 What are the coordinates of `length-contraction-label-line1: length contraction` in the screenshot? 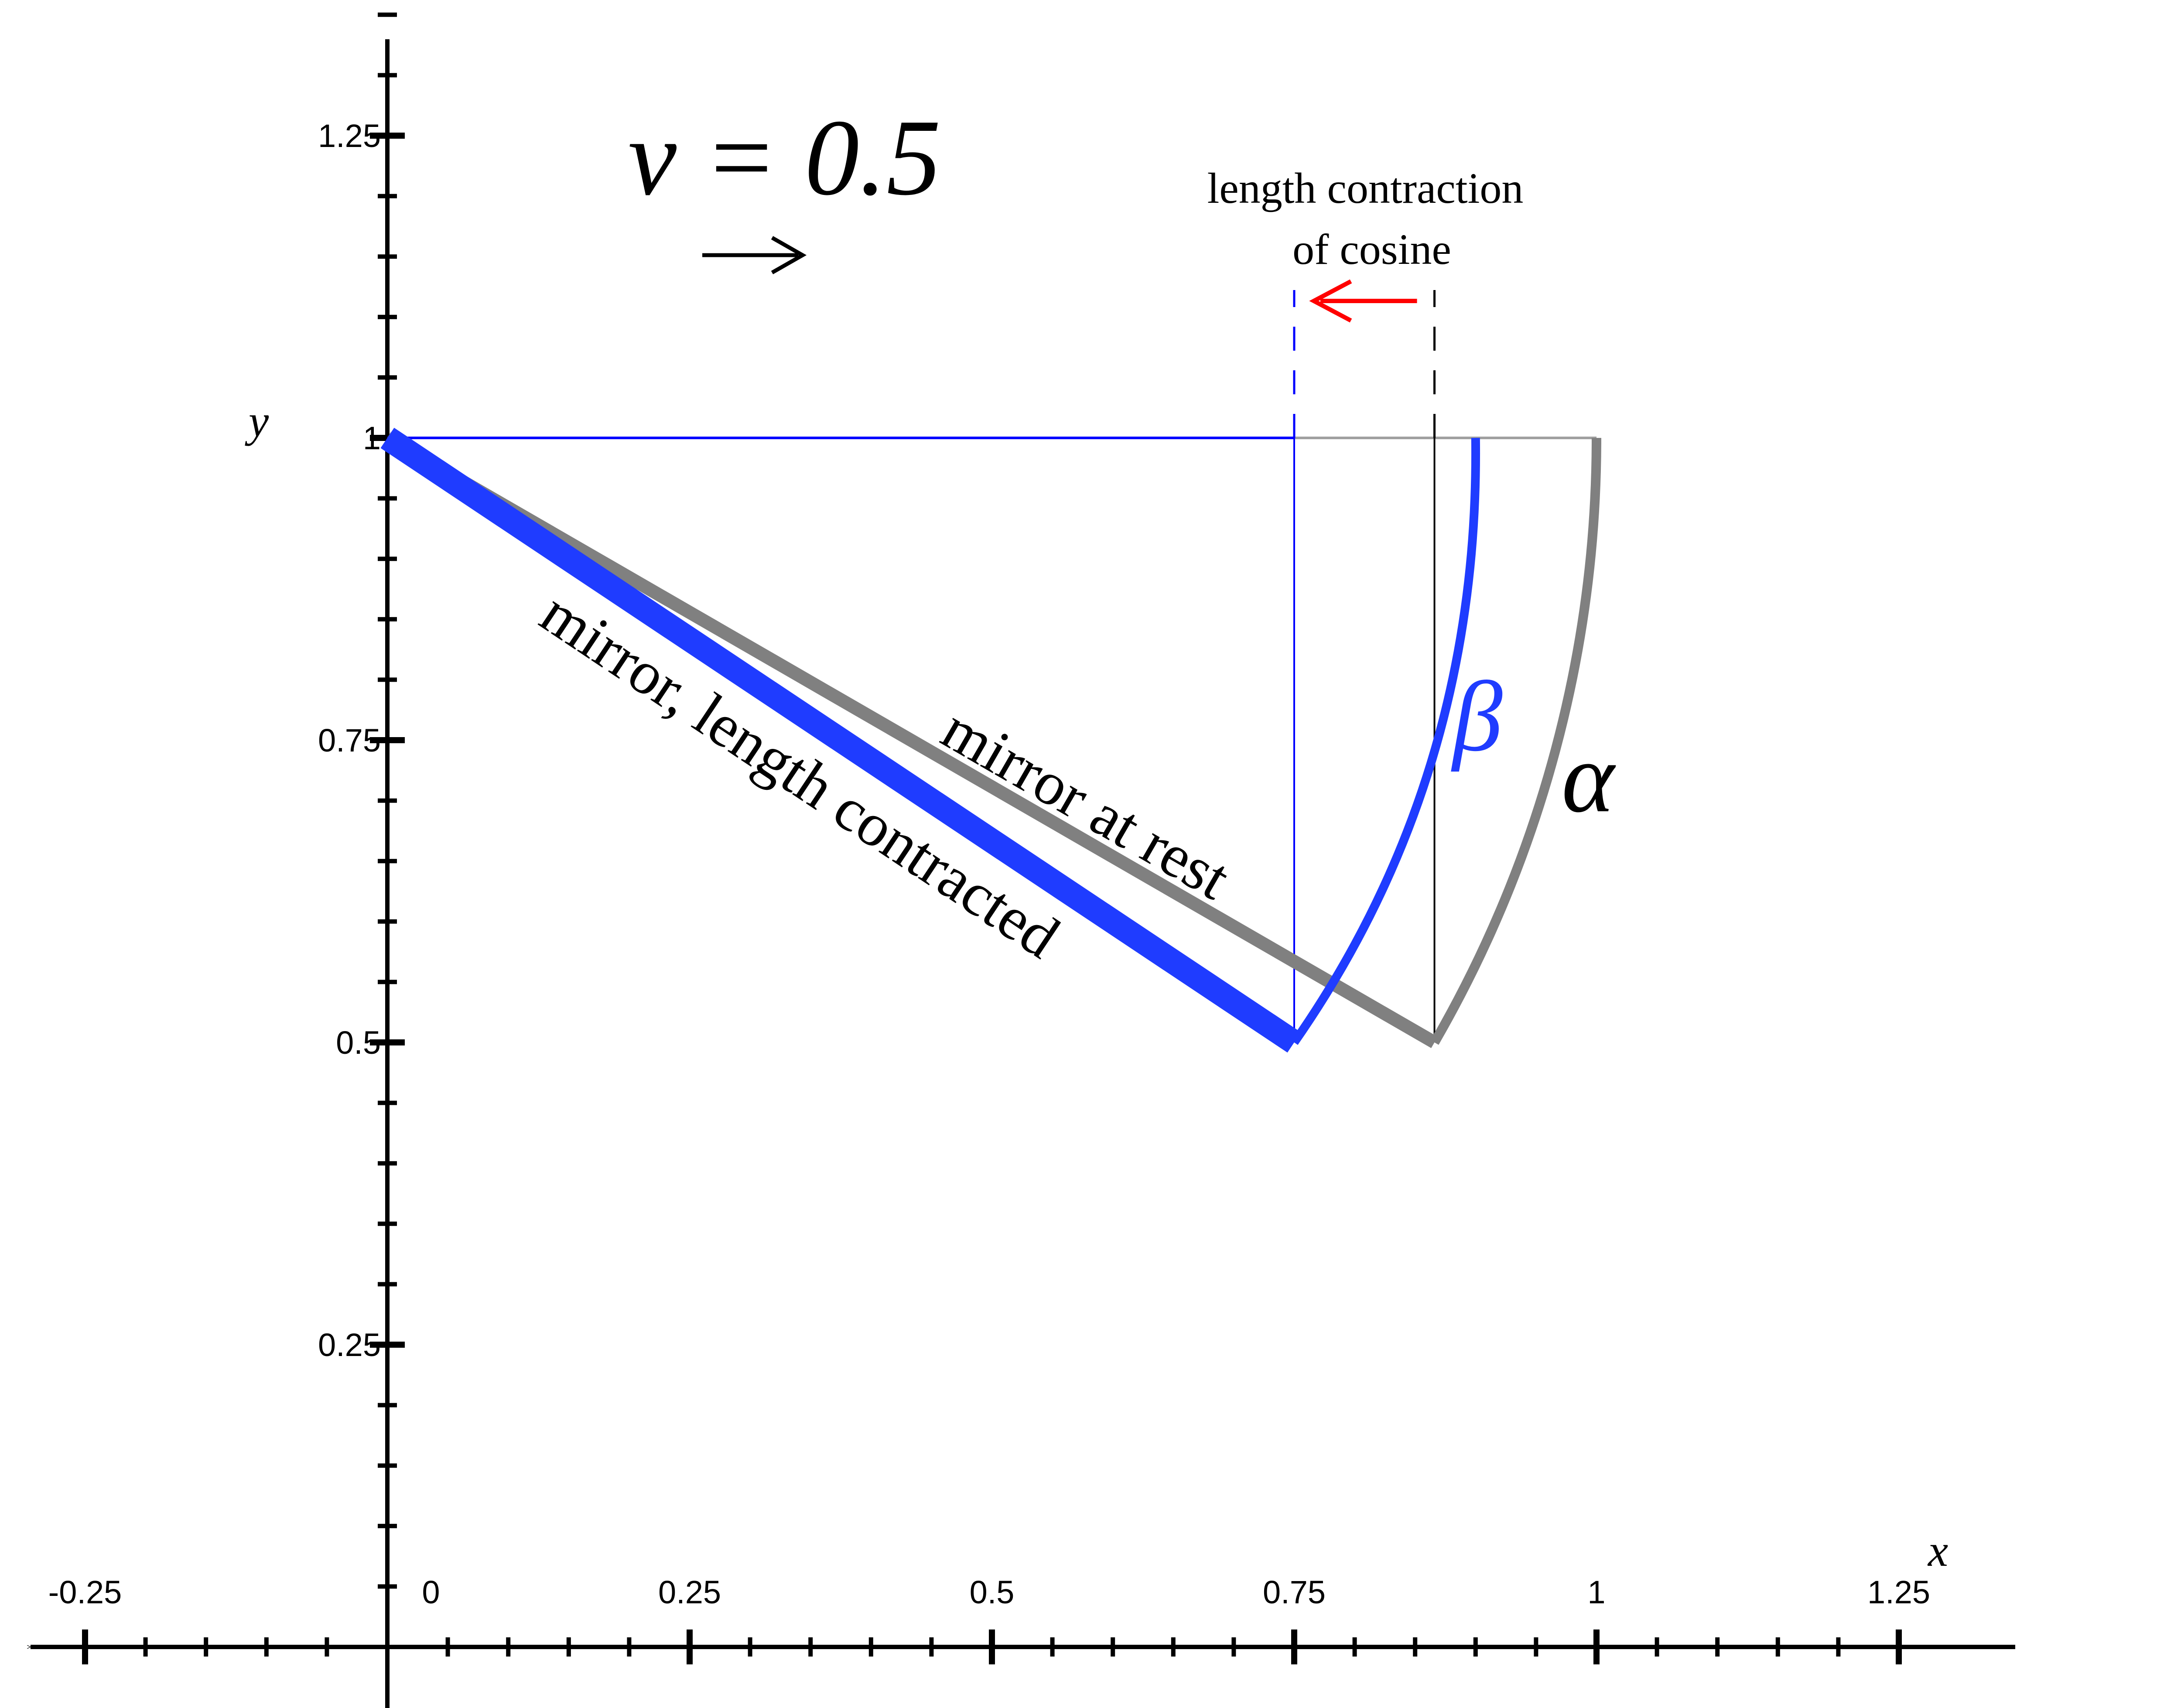 It's located at (1365, 188).